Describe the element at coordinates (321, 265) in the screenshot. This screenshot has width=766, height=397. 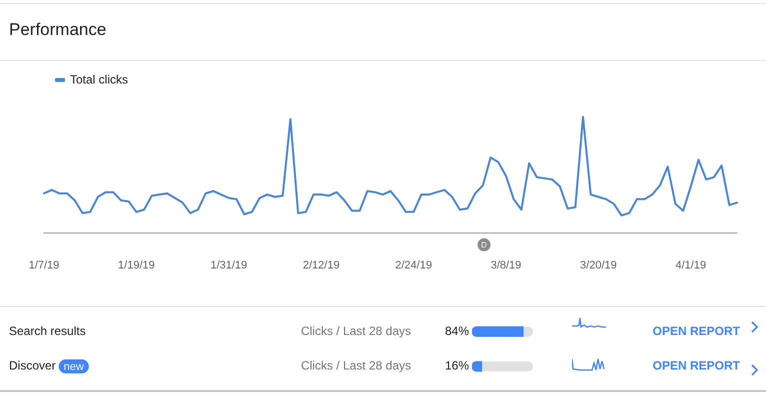
I see `x-tick-label: 2/12/19` at that location.